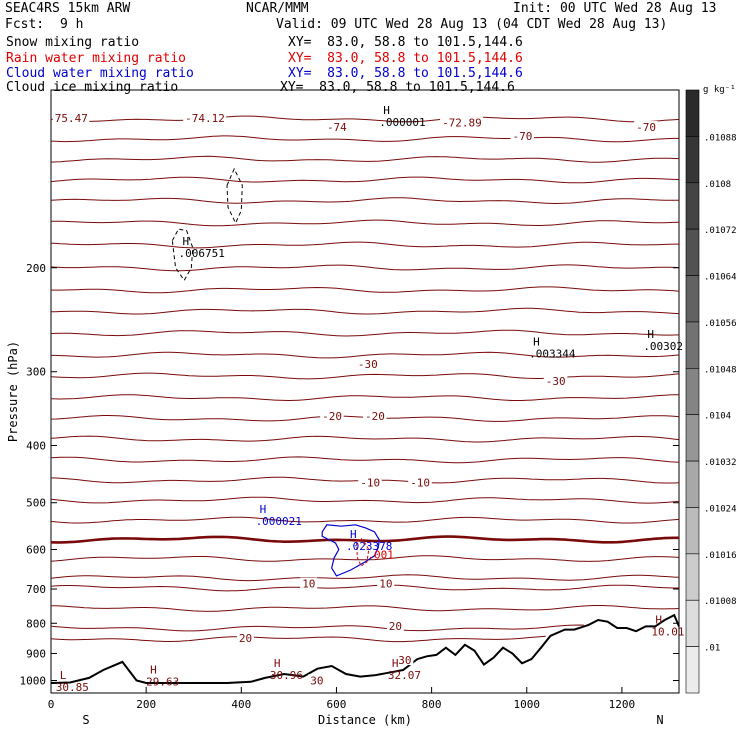 This screenshot has height=740, width=740. Describe the element at coordinates (667, 631) in the screenshot. I see `extremum-value-11: 10.01` at that location.